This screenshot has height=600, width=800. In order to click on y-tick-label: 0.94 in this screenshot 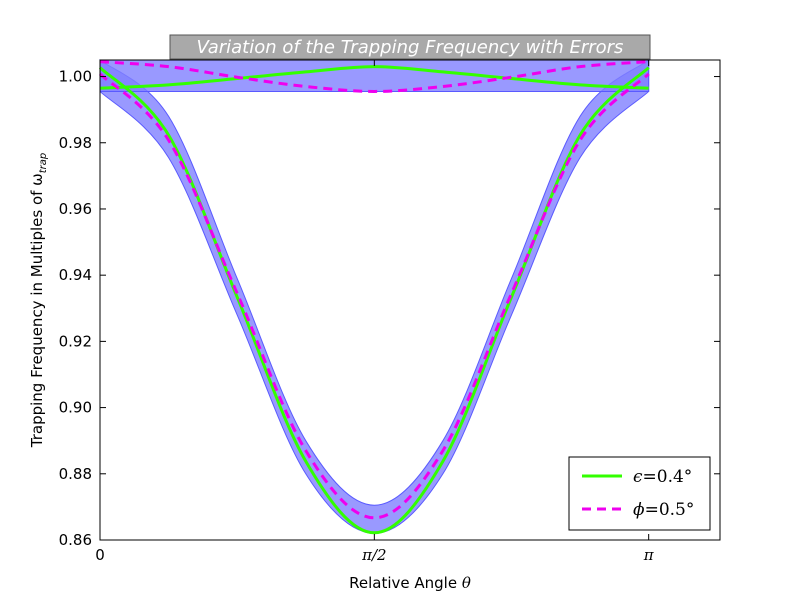, I will do `click(75, 275)`.